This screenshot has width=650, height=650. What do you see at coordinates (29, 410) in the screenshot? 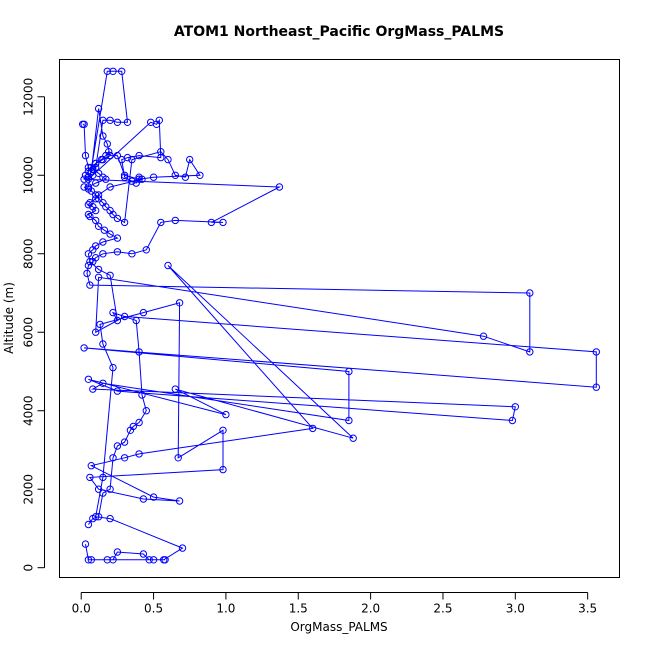
I see `y-tick-label: 4000` at bounding box center [29, 410].